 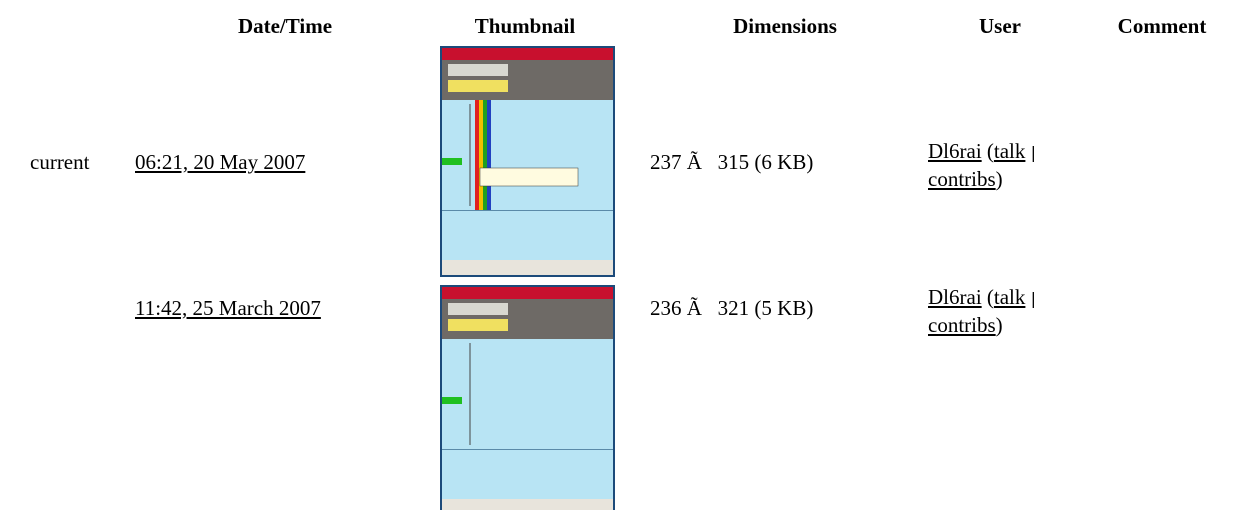 What do you see at coordinates (732, 162) in the screenshot?
I see `dimensions: 237 Ã 315 (6 KB)` at bounding box center [732, 162].